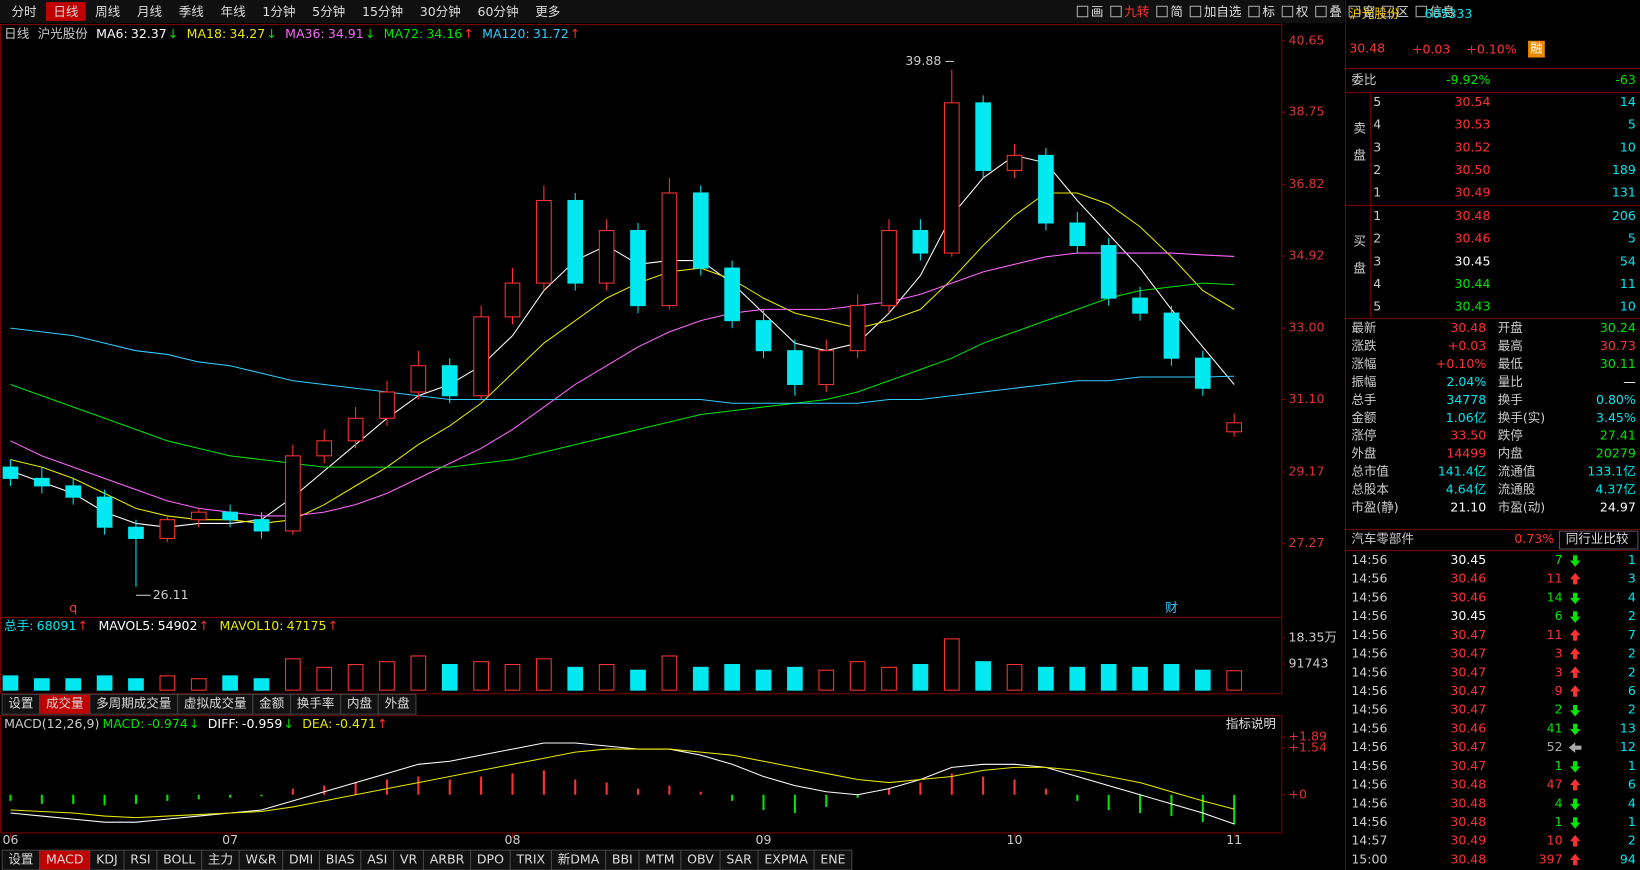  Describe the element at coordinates (1369, 858) in the screenshot. I see `trade-time: 15:00` at that location.